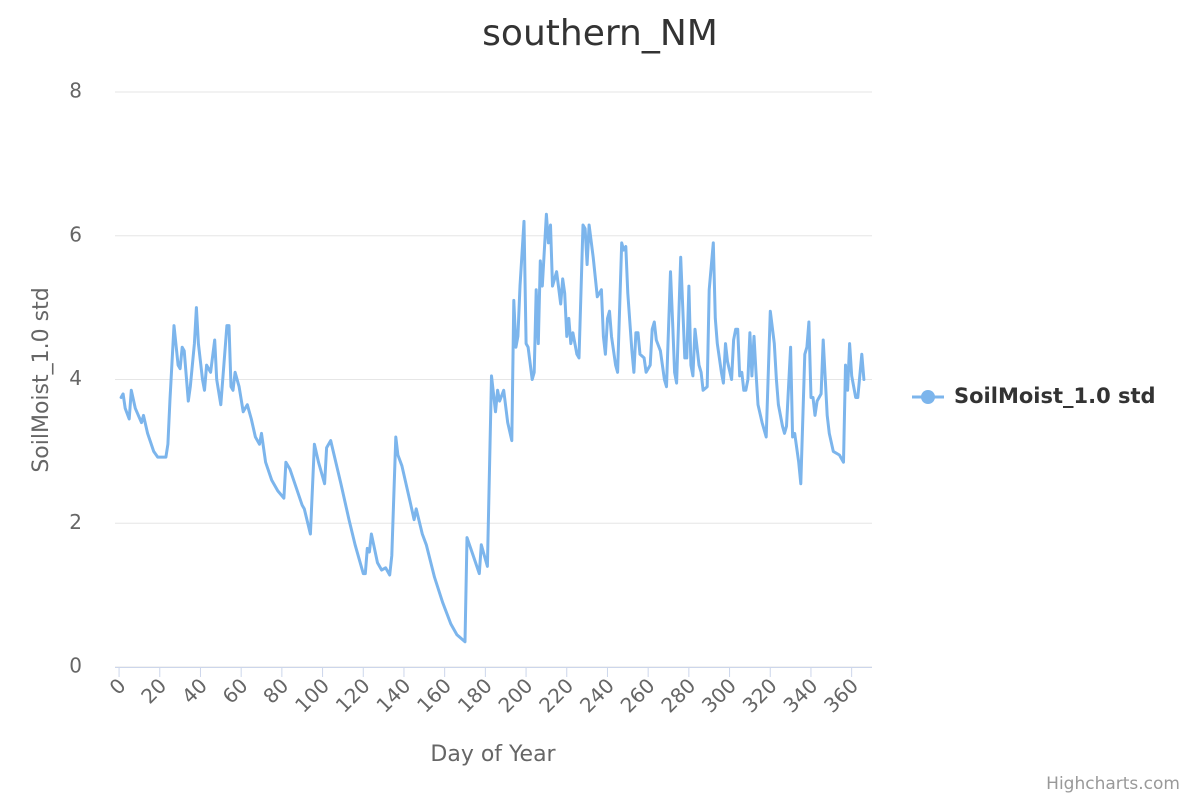  What do you see at coordinates (475, 695) in the screenshot?
I see `x-tick-label: 180` at bounding box center [475, 695].